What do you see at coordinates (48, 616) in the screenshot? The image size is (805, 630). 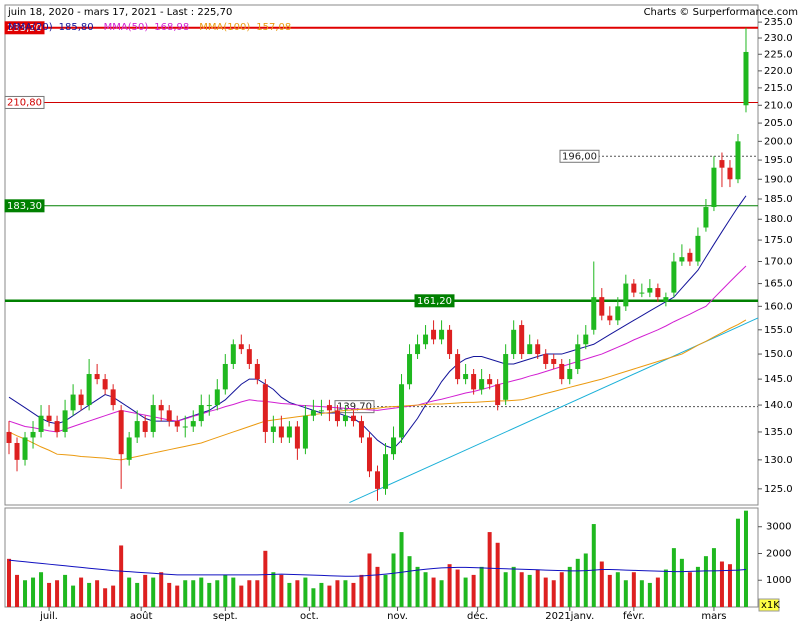 I see `x-tick-label: juil.` at bounding box center [48, 616].